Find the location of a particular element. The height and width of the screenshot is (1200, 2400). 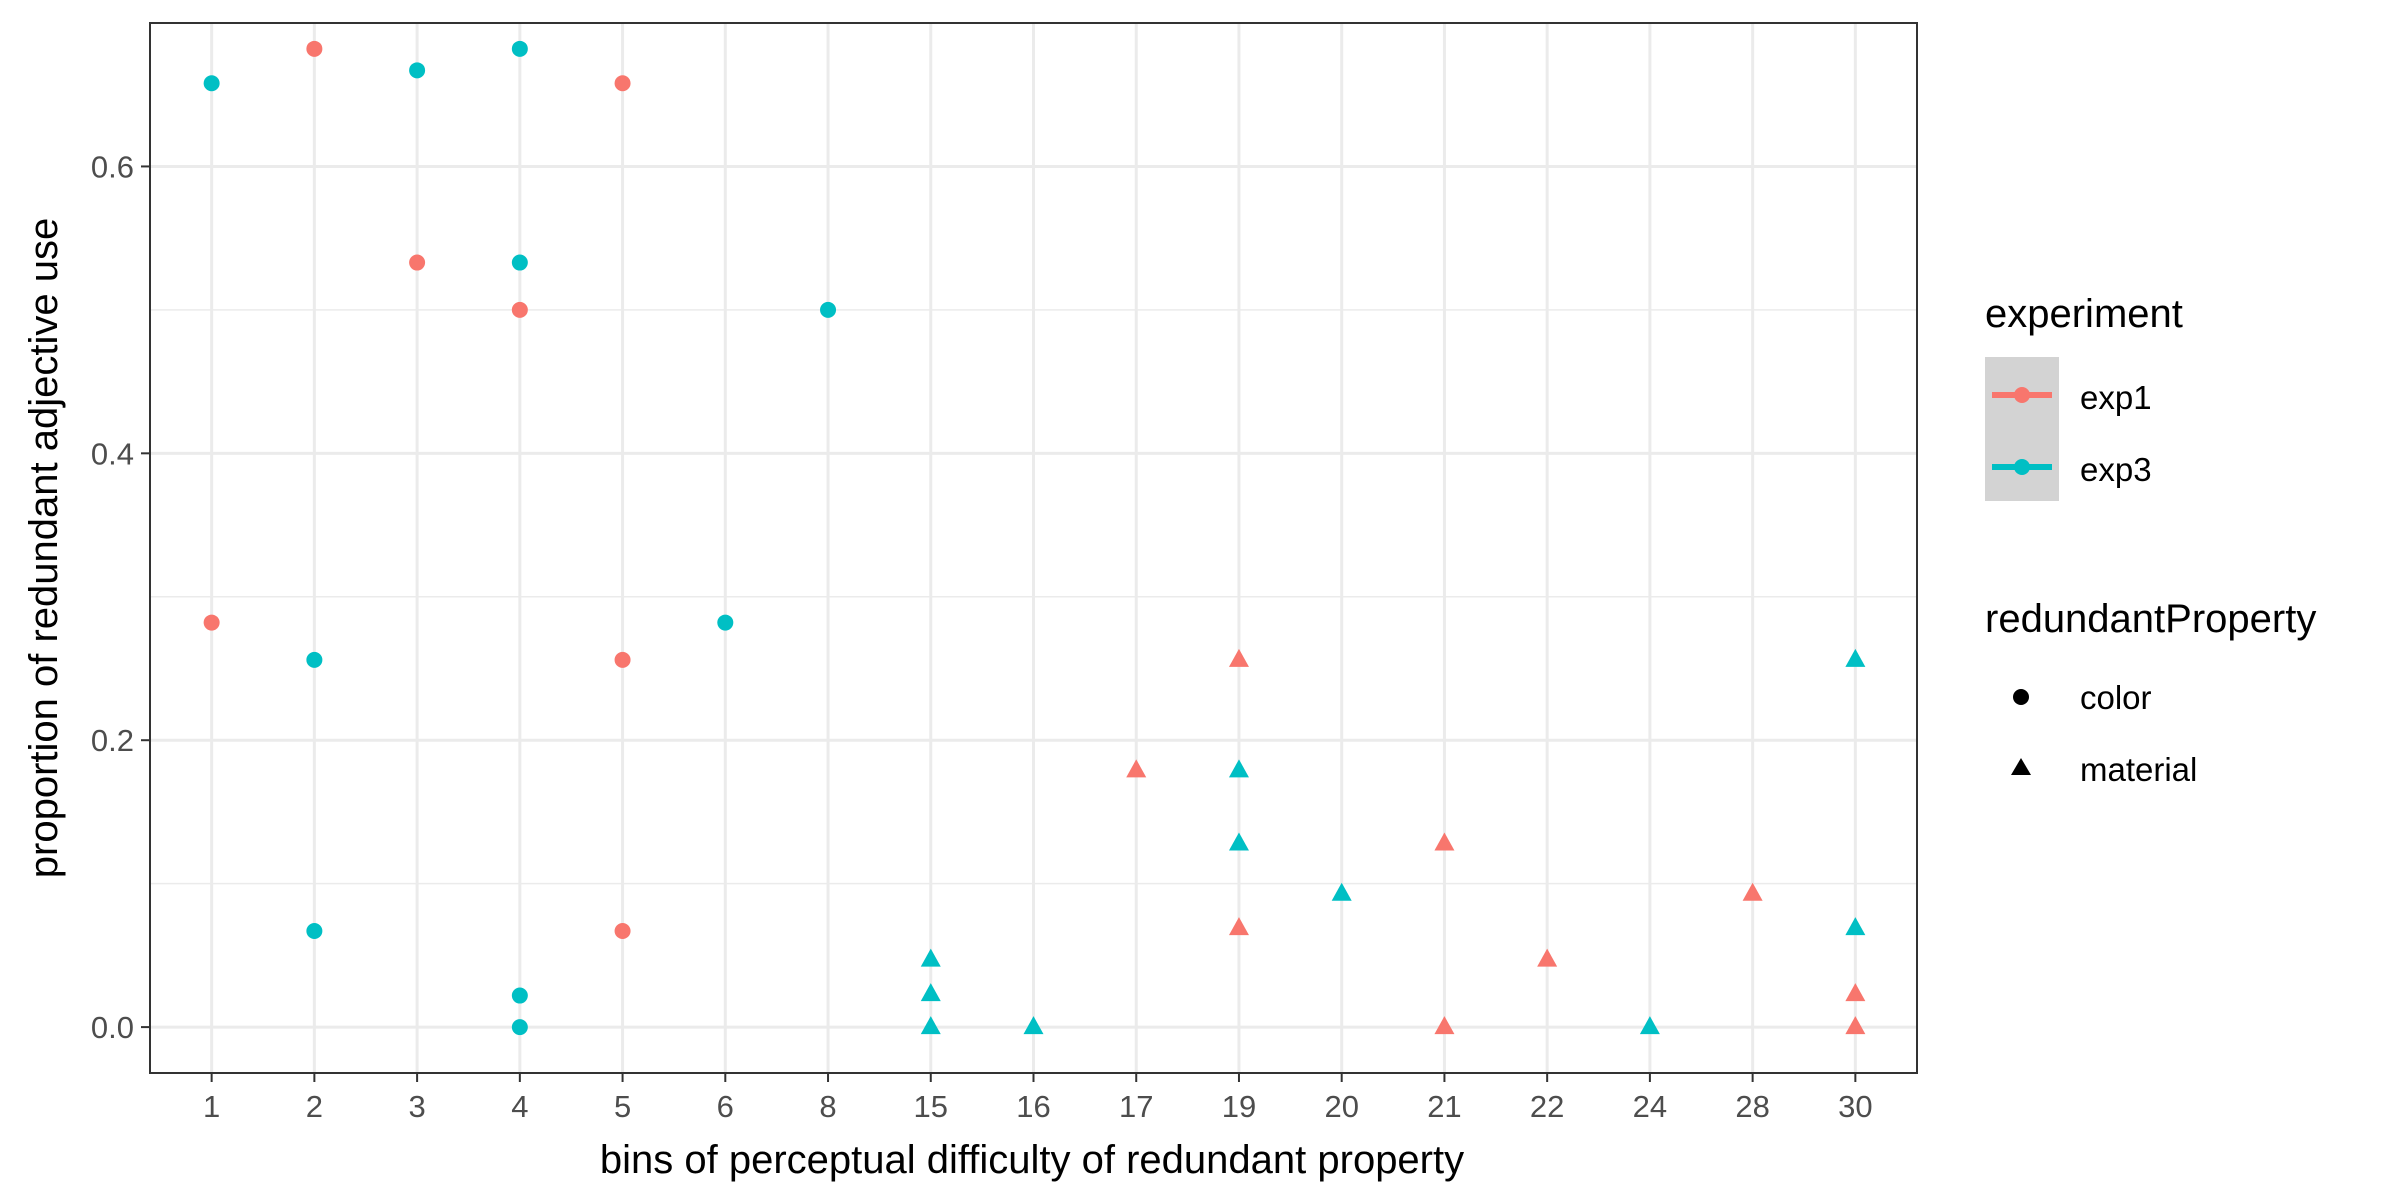

legend-key-exp1 is located at coordinates (2022, 395).